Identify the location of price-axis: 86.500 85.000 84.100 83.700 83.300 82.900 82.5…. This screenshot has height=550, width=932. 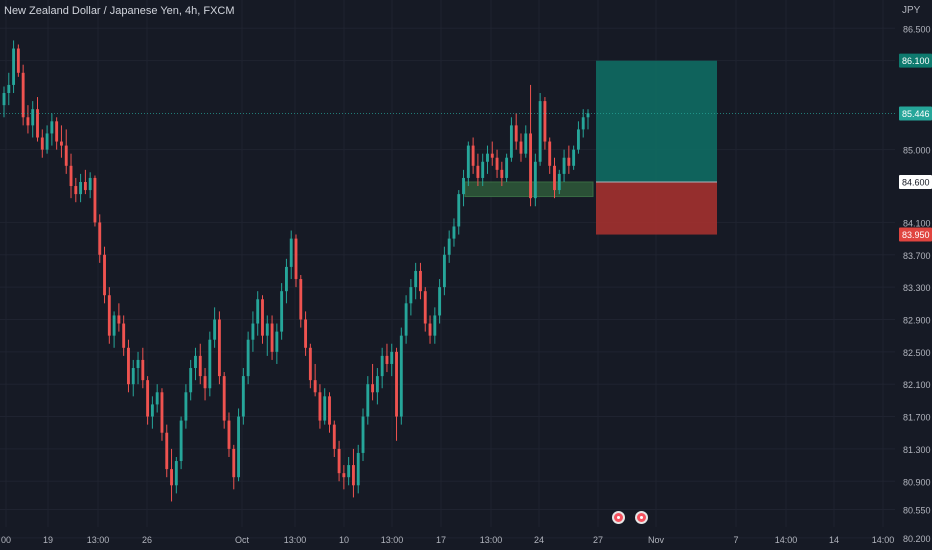
(915, 284).